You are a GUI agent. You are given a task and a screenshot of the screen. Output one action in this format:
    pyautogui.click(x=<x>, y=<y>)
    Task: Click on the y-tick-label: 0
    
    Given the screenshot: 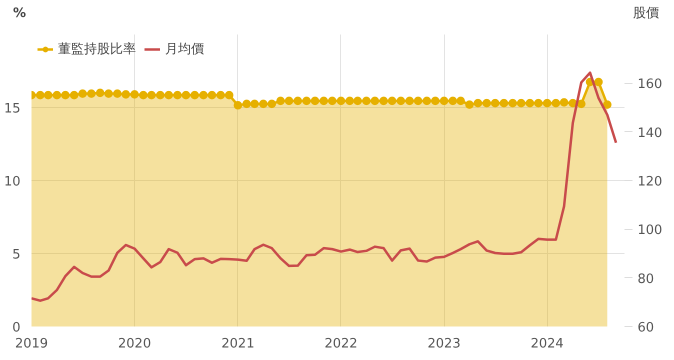 What is the action you would take?
    pyautogui.click(x=16, y=328)
    